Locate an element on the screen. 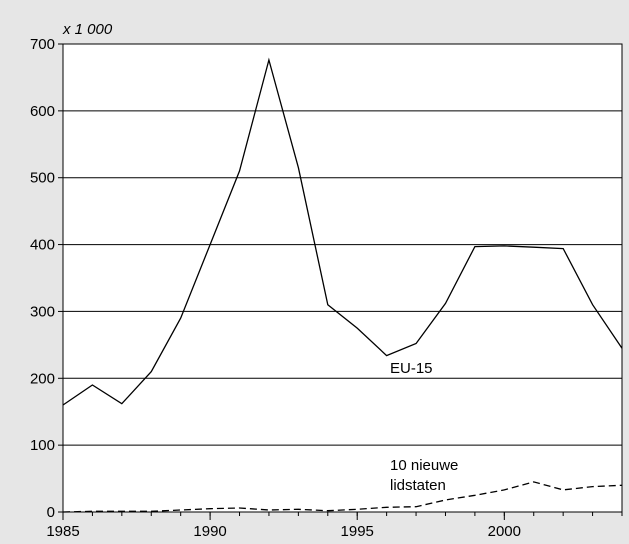 The width and height of the screenshot is (629, 544). x-tick-label-2000: 2000 is located at coordinates (504, 531).